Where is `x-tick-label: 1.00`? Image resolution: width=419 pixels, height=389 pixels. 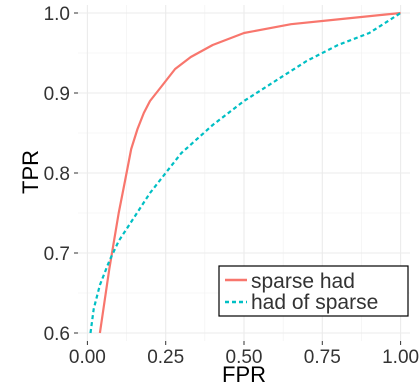 x-tick-label: 1.00 is located at coordinates (400, 357).